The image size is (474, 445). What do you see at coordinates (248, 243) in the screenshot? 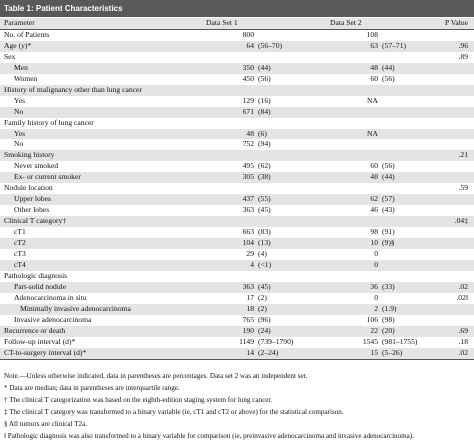
I see `data-set-1-count: 104` at bounding box center [248, 243].